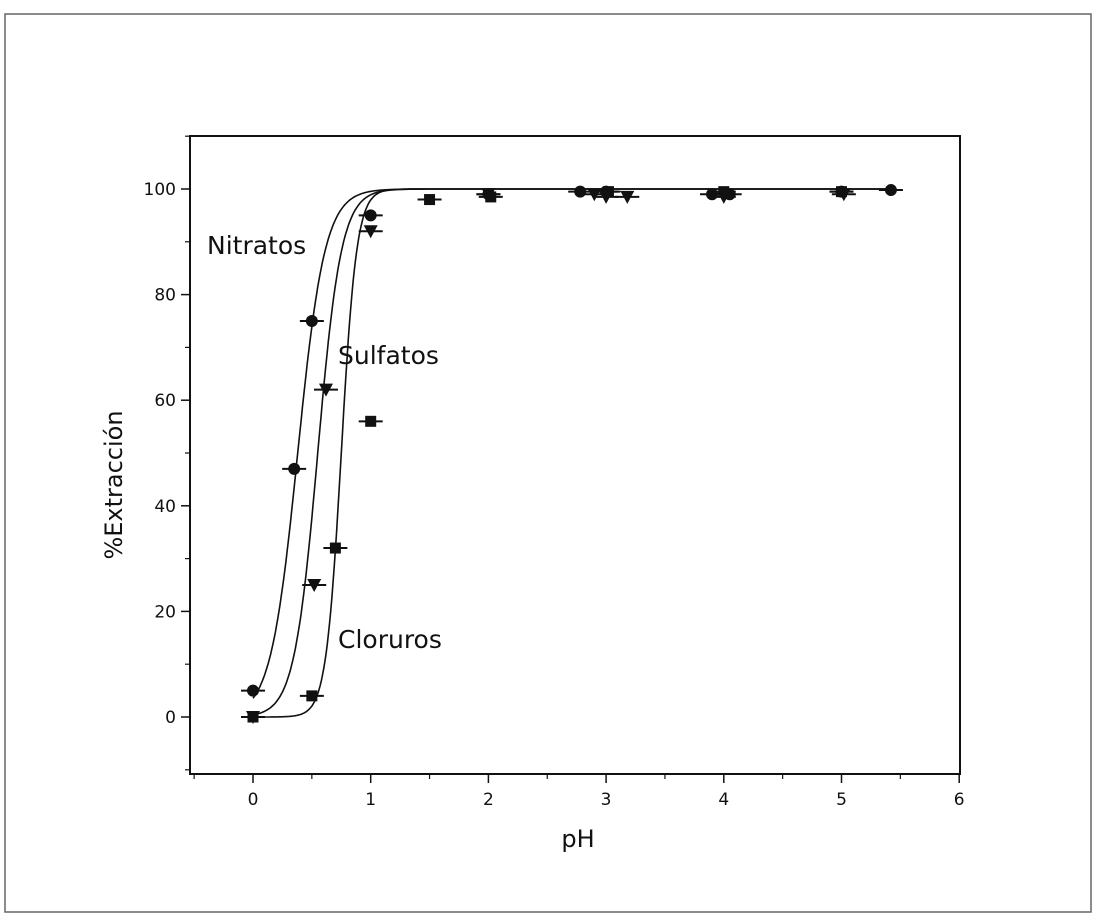  Describe the element at coordinates (606, 800) in the screenshot. I see `x-tick-label: 3` at that location.